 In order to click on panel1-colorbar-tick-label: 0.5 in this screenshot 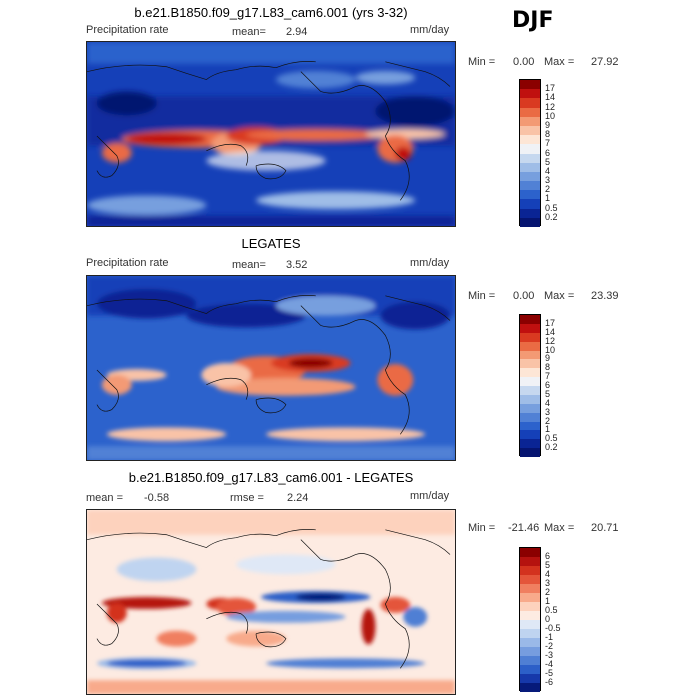, I will do `click(551, 207)`.